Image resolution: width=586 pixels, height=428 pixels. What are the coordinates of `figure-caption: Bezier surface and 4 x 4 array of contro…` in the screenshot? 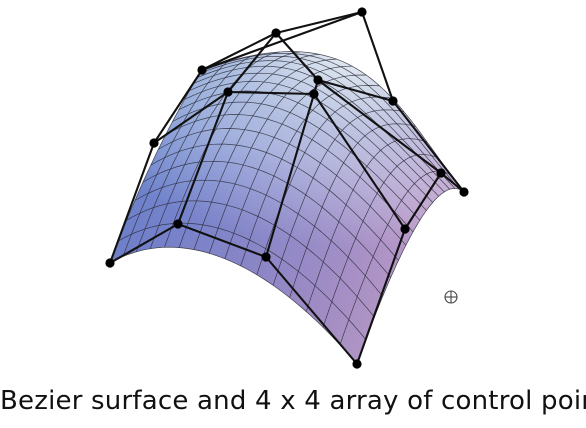 It's located at (293, 401).